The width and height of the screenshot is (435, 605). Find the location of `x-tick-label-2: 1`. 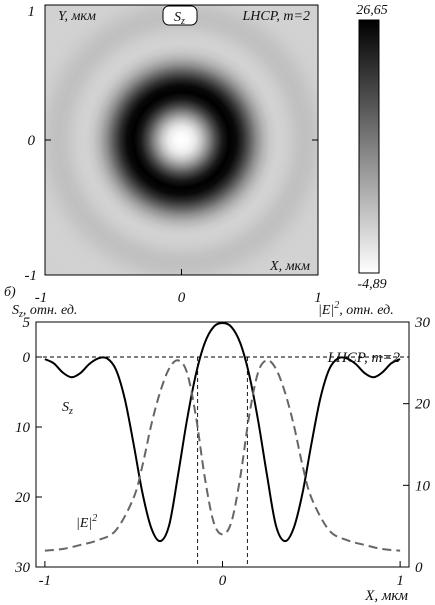

x-tick-label-2: 1 is located at coordinates (400, 581).